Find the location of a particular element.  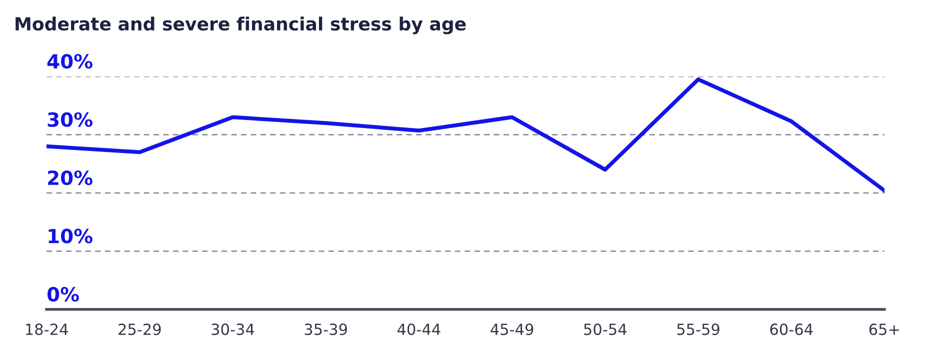

x-tick-label: 55-59 is located at coordinates (698, 330).